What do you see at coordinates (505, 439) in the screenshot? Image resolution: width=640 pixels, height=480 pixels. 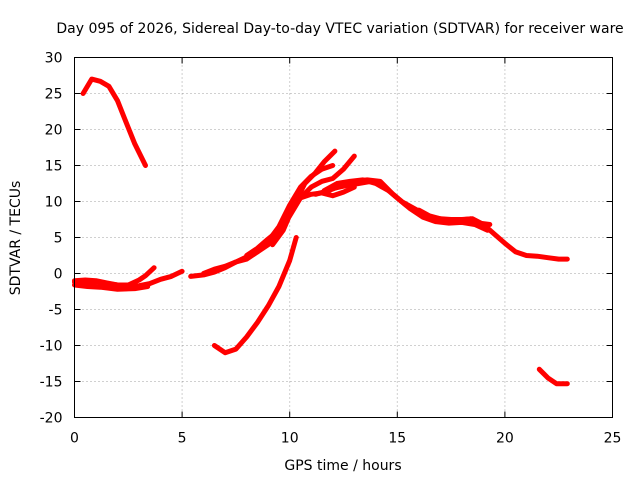 I see `x-tick-label: 20` at bounding box center [505, 439].